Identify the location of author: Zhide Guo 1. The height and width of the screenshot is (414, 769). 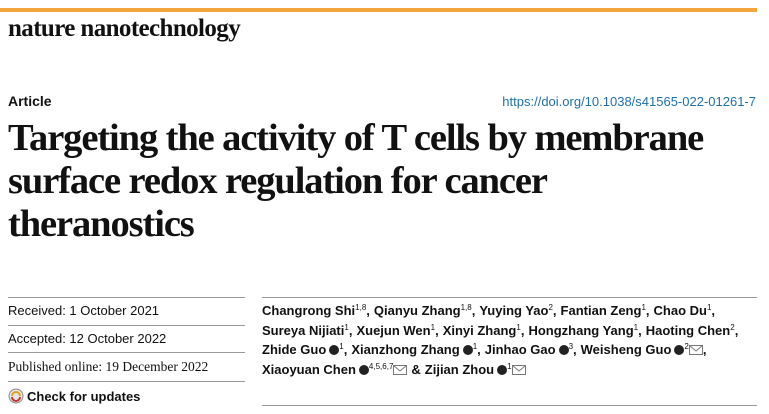
(303, 349).